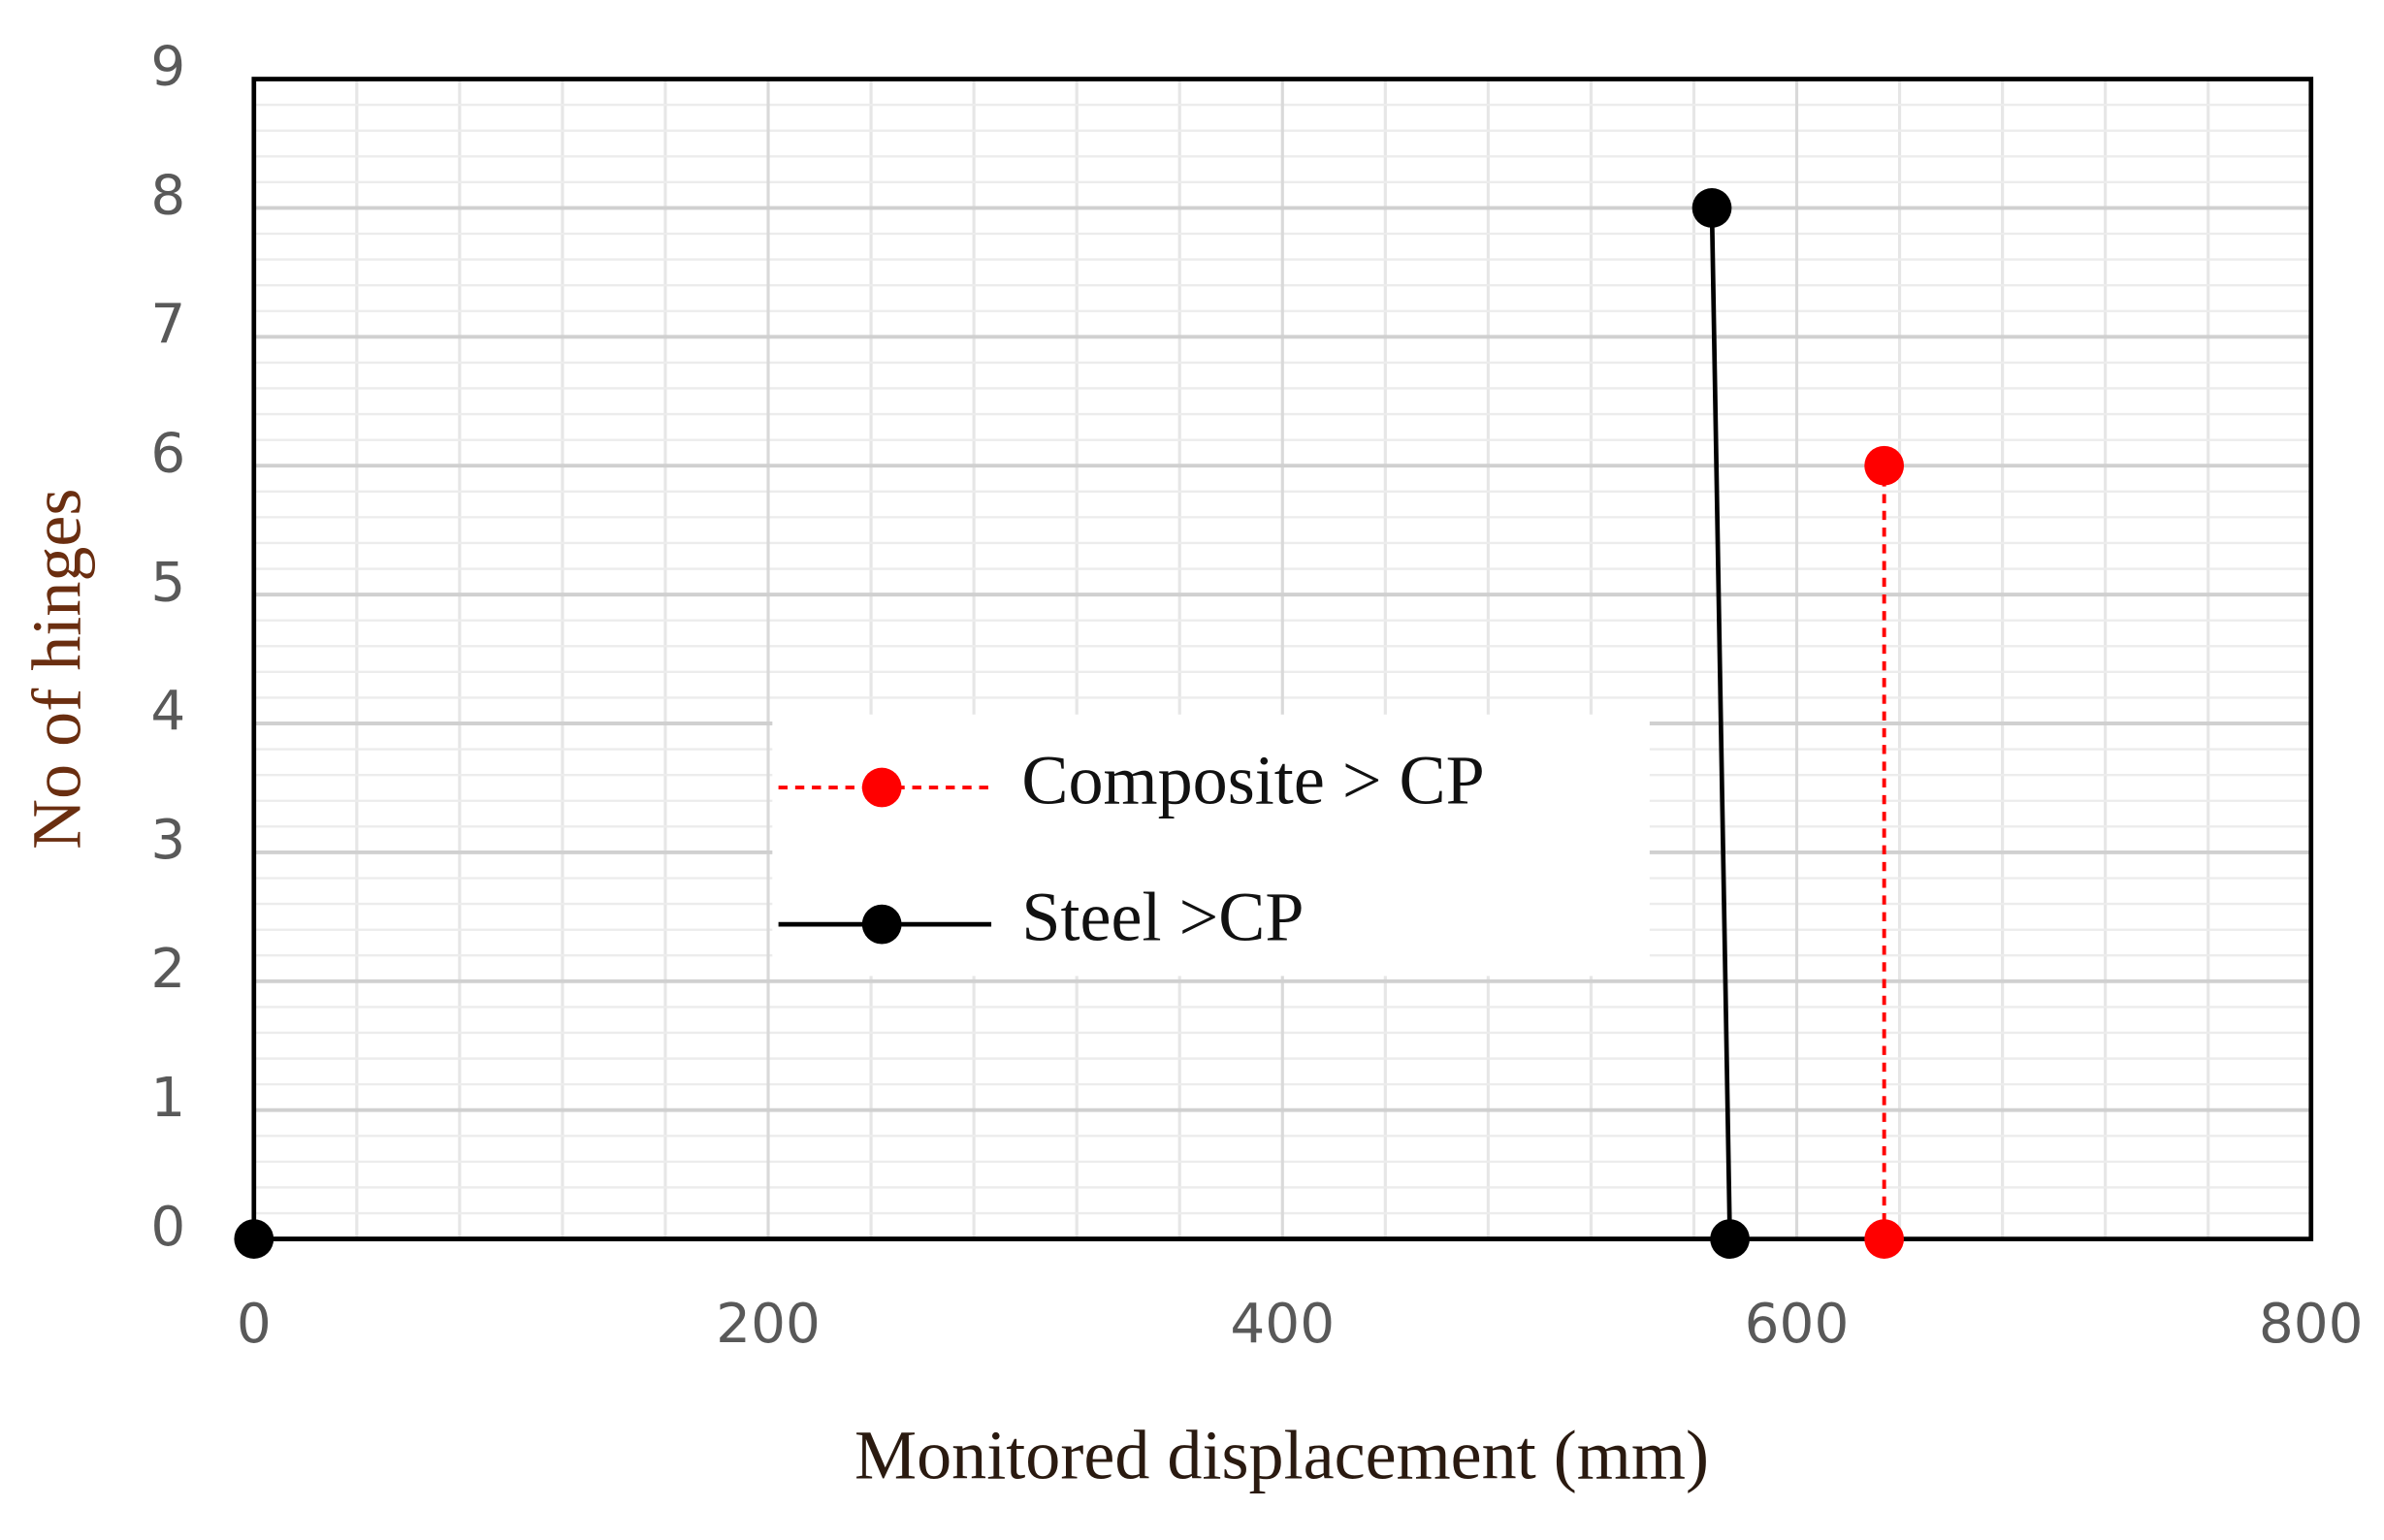  What do you see at coordinates (2311, 1324) in the screenshot?
I see `x-tick-label: 800` at bounding box center [2311, 1324].